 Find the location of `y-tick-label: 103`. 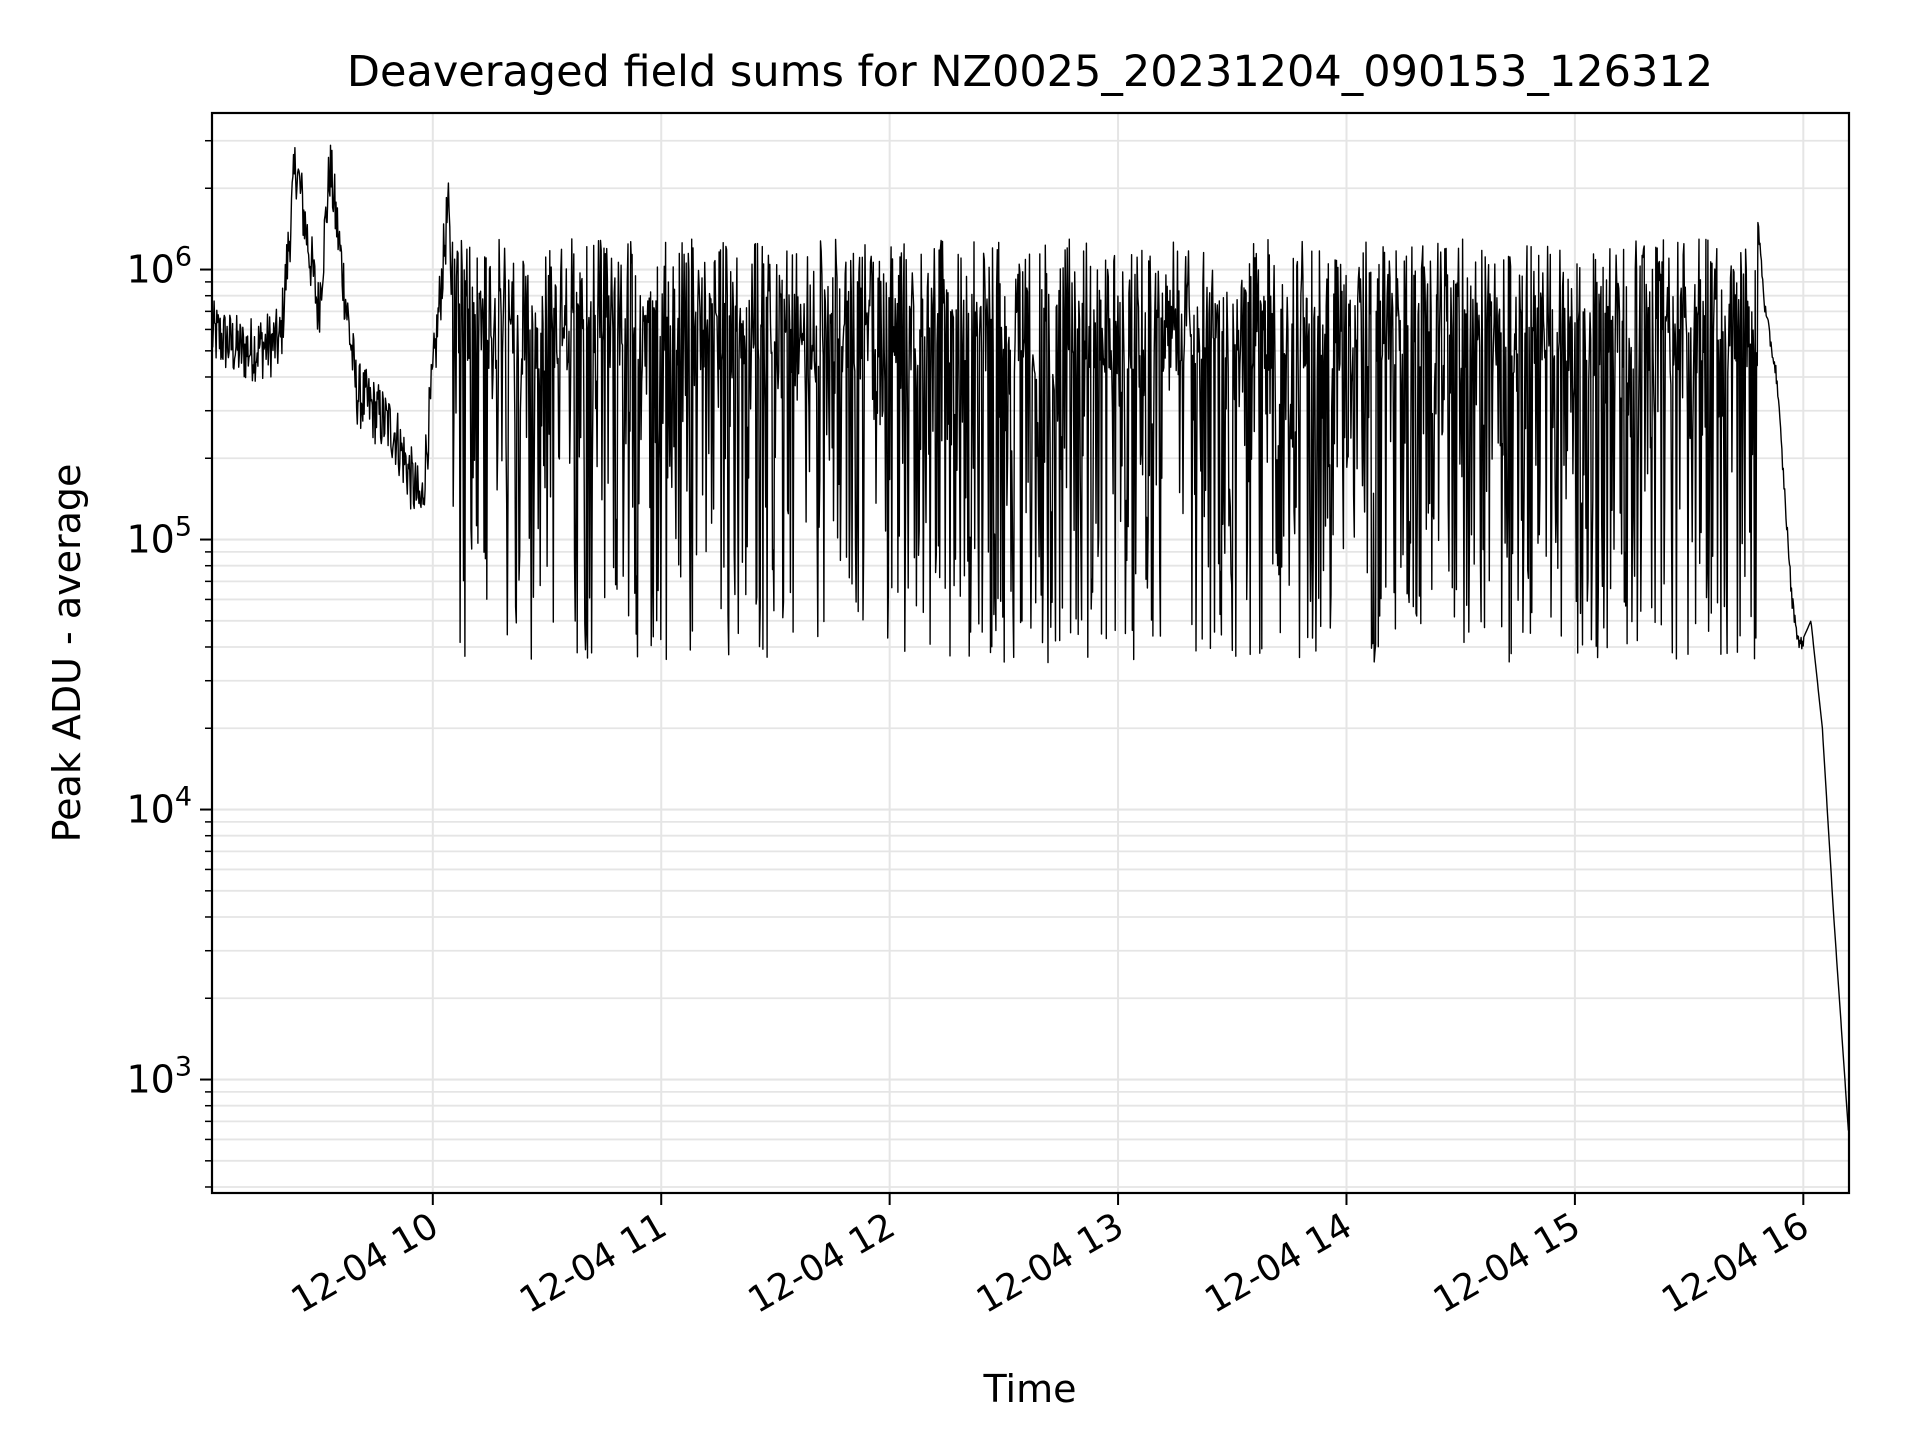

y-tick-label: 103 is located at coordinates (159, 1077).